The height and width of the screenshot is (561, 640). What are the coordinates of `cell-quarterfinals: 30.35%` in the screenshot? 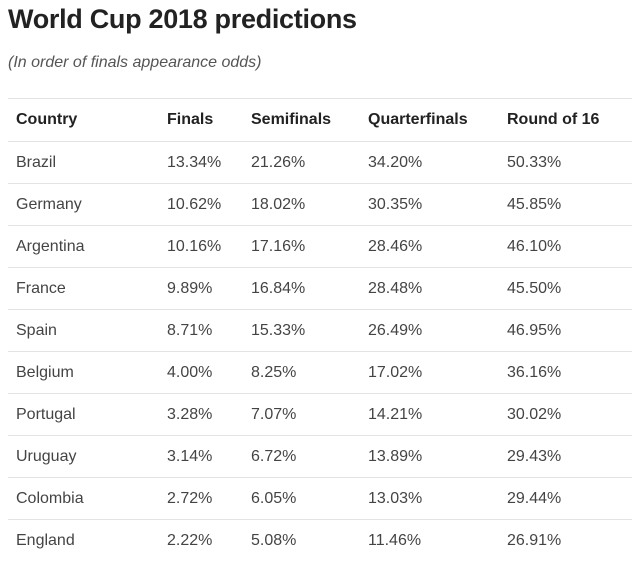 It's located at (429, 205).